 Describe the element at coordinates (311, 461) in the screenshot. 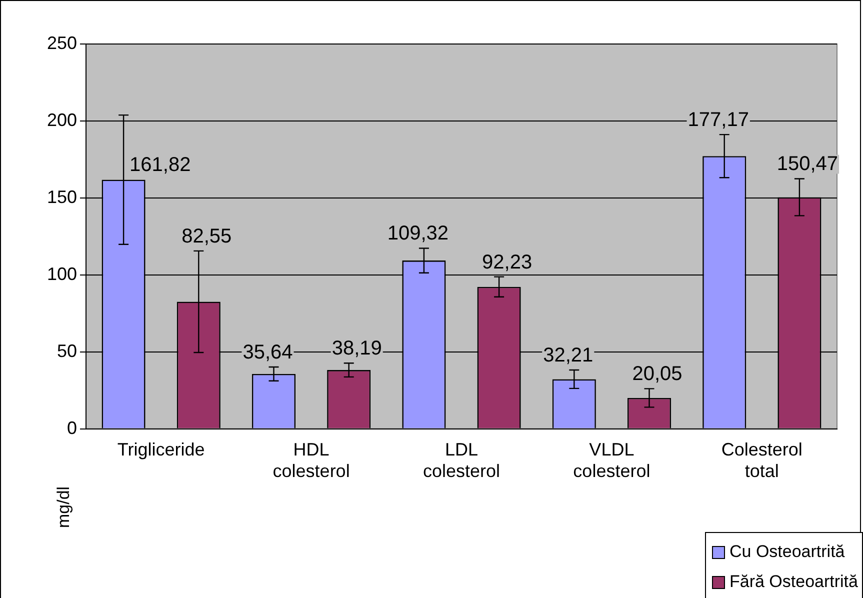

I see `x-tick-label: HDL colesterol` at that location.